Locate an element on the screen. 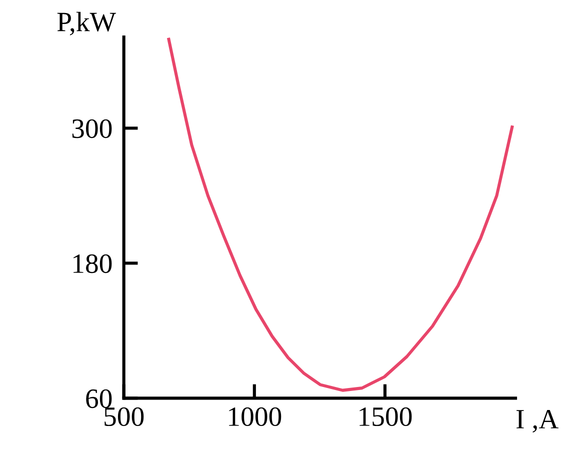 This screenshot has height=463, width=576. y-tick-label: 60 is located at coordinates (99, 398).